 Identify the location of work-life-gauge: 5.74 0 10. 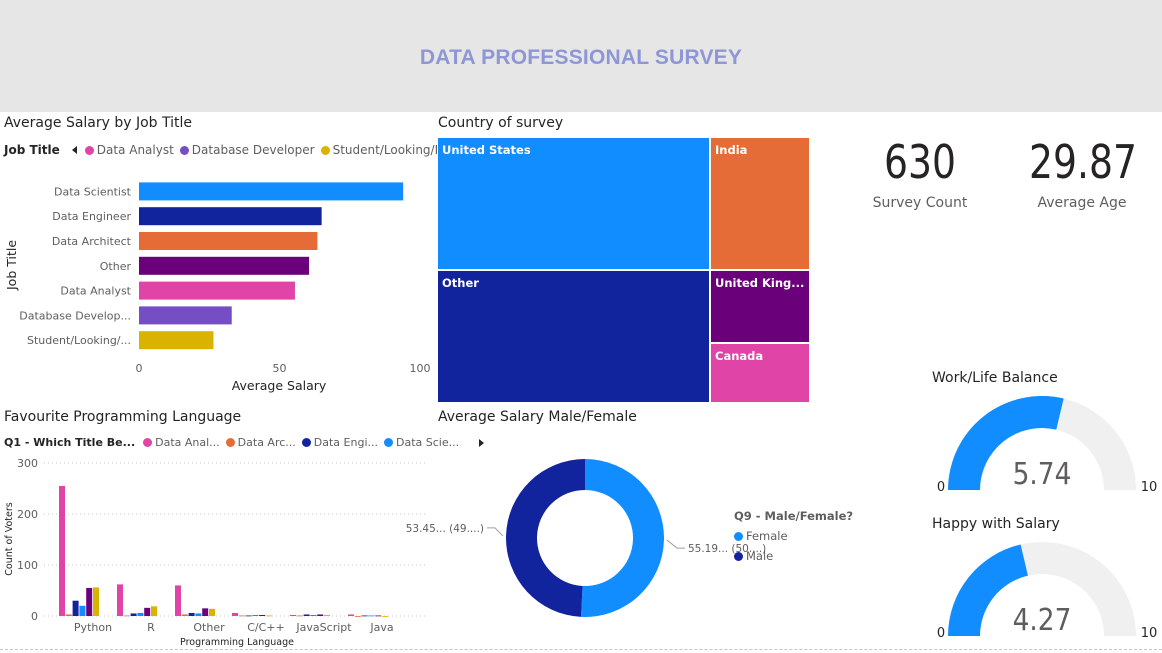
(1045, 443).